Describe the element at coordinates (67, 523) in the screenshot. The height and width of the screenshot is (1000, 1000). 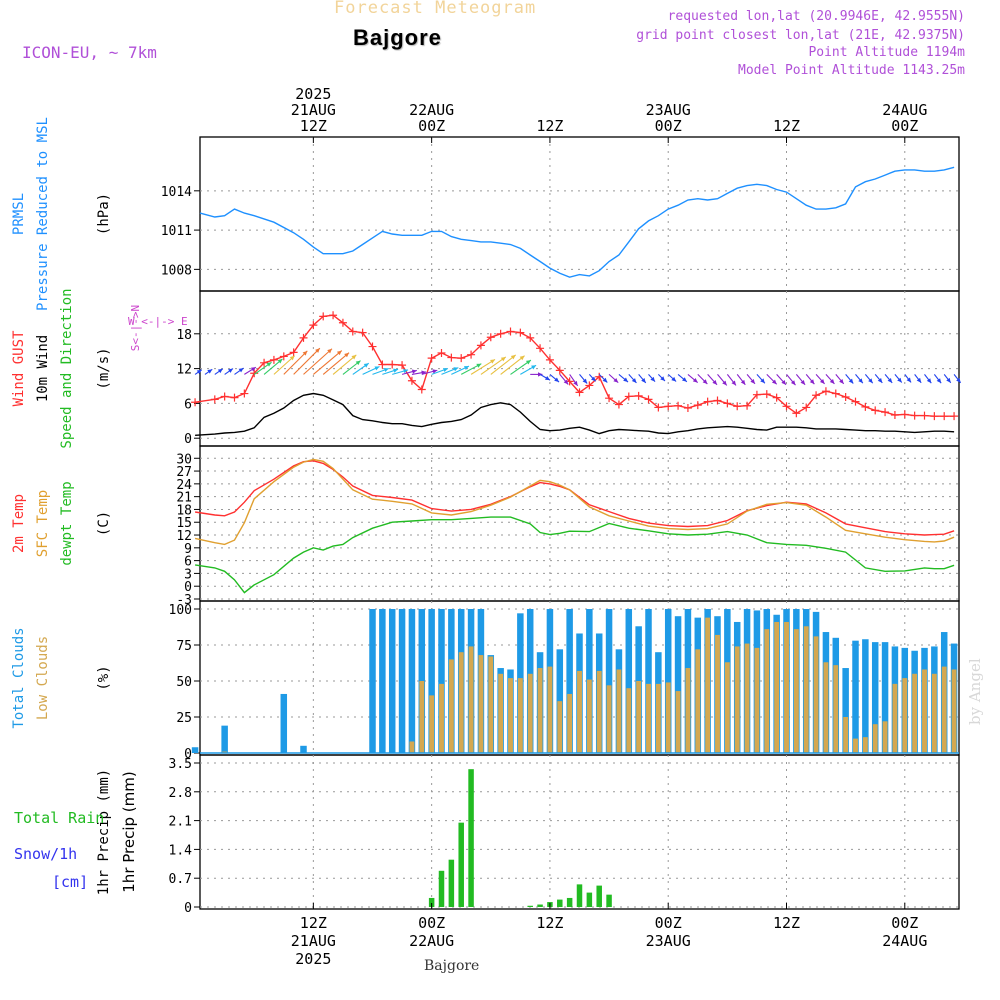
I see `panel-label: dewpt Temp` at that location.